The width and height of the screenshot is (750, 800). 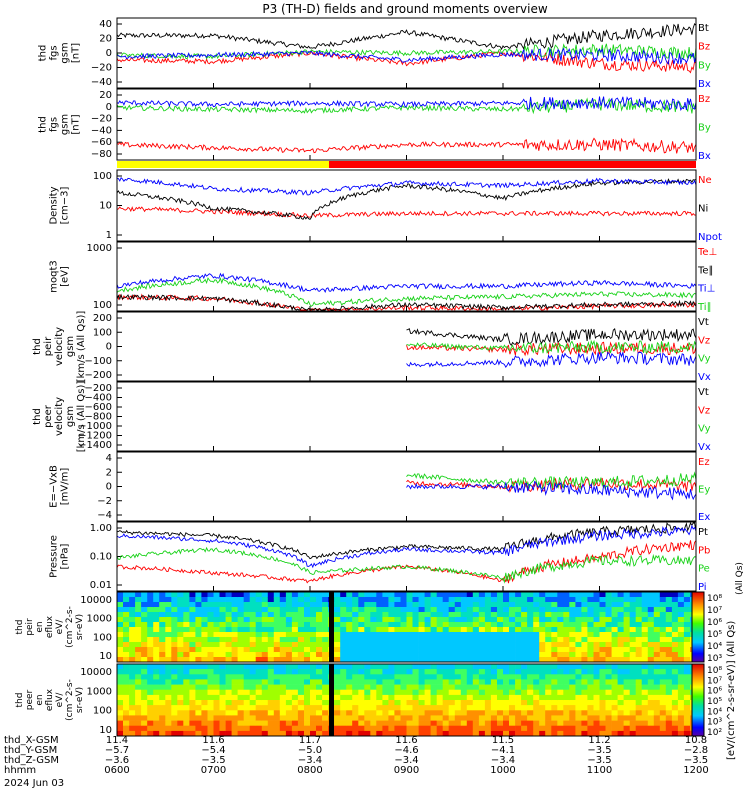 I want to click on legend-Ex: Ex, so click(x=704, y=517).